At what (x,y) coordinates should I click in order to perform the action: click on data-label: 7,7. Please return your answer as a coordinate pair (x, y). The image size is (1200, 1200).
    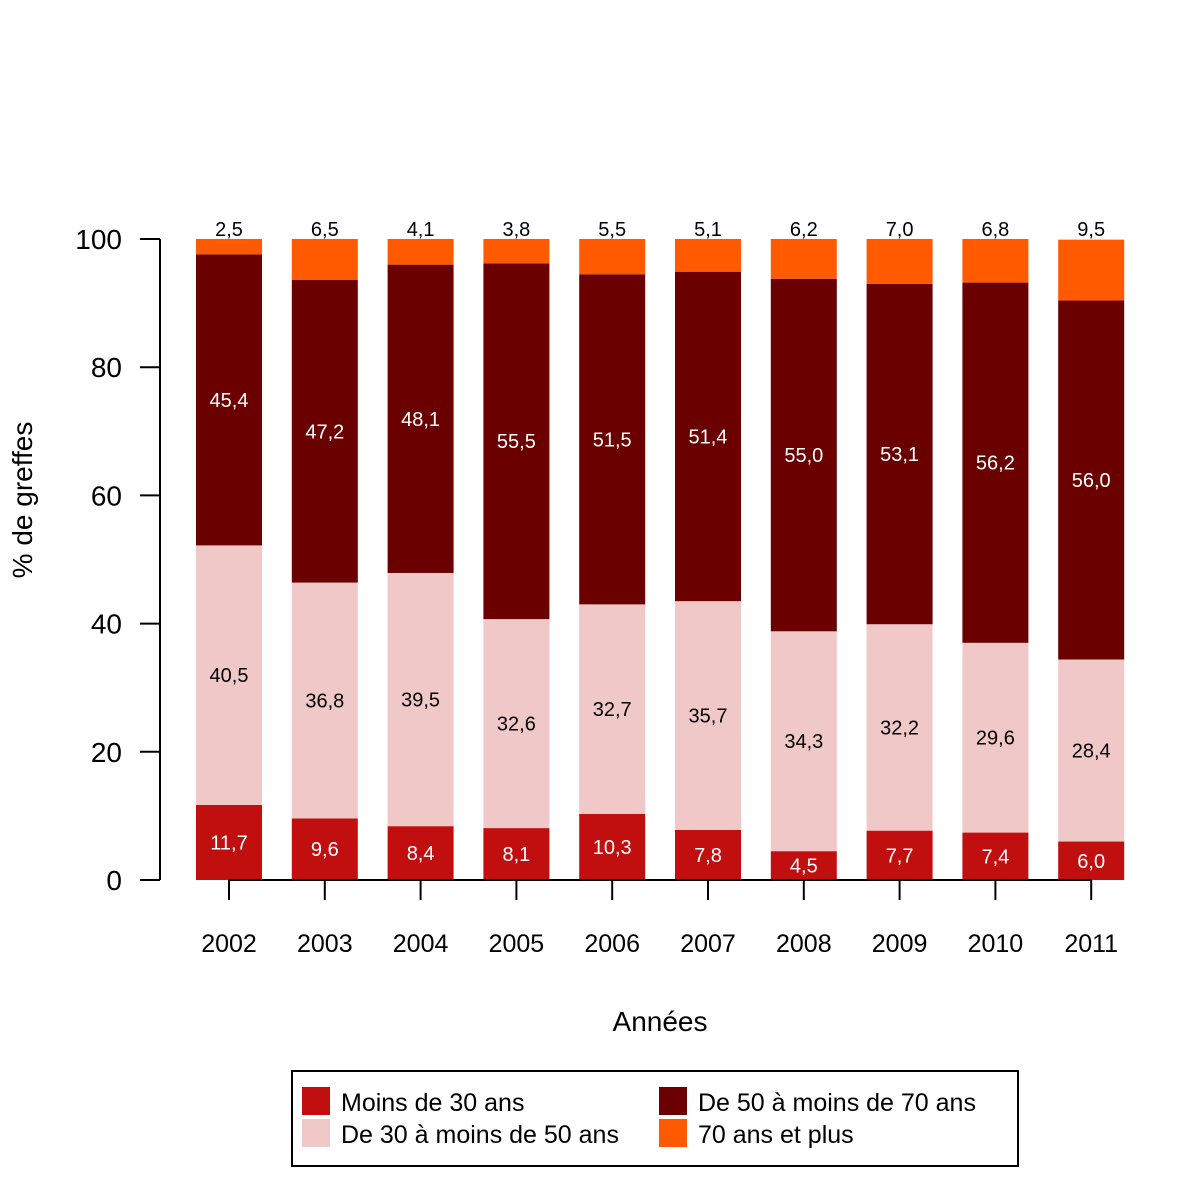
    Looking at the image, I should click on (900, 856).